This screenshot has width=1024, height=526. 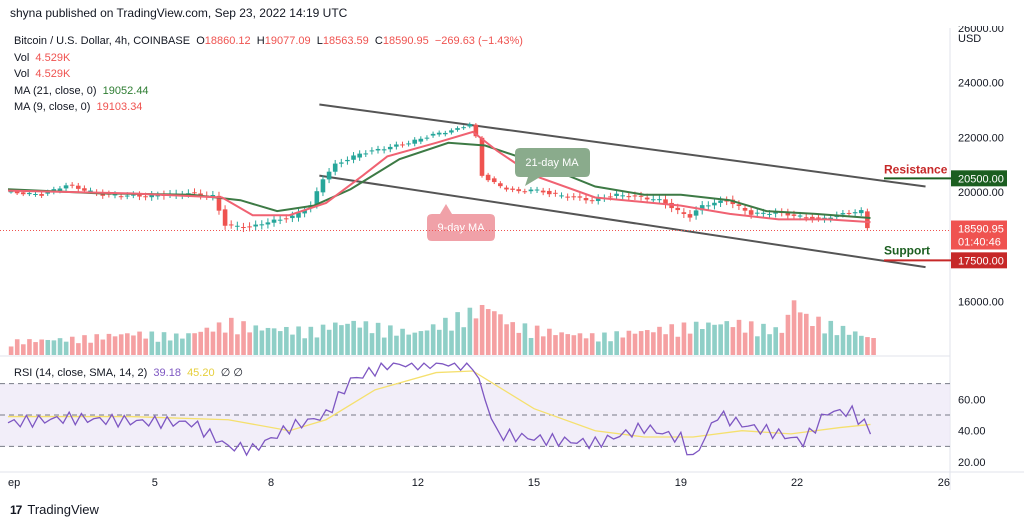 I want to click on ma21-label: MA (21, close, 0), so click(x=55, y=90).